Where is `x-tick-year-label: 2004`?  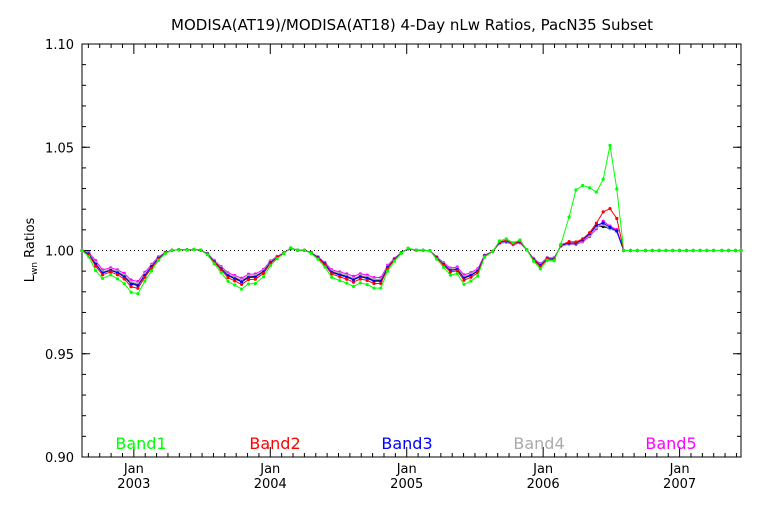
x-tick-year-label: 2004 is located at coordinates (270, 484).